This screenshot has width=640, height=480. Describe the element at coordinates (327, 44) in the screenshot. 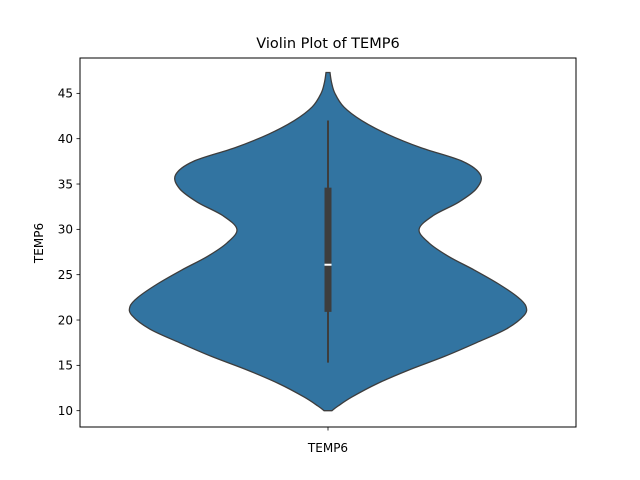

I see `chart-title: Violin Plot of TEMP6` at that location.